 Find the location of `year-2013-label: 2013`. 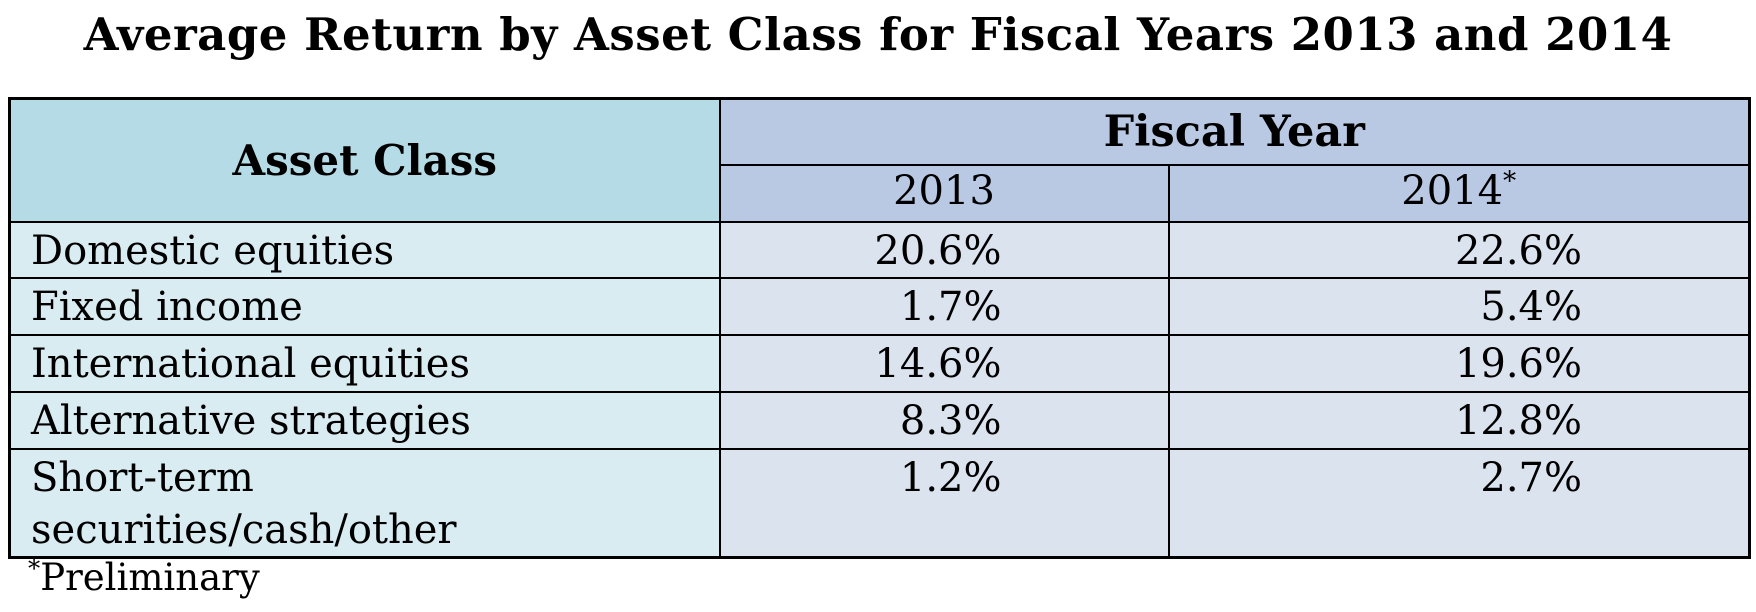

year-2013-label: 2013 is located at coordinates (944, 191).